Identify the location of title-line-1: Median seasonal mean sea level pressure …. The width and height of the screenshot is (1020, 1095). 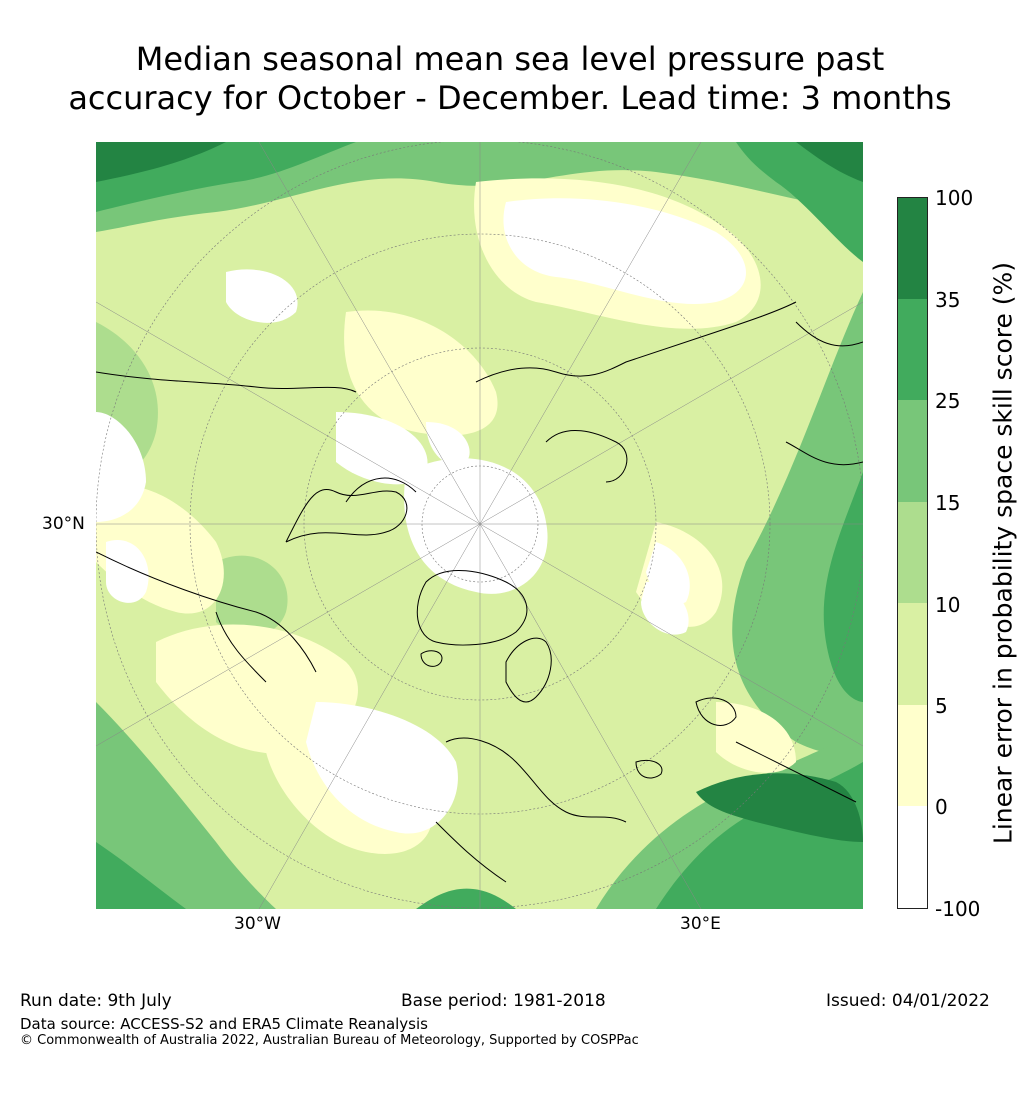
(510, 59).